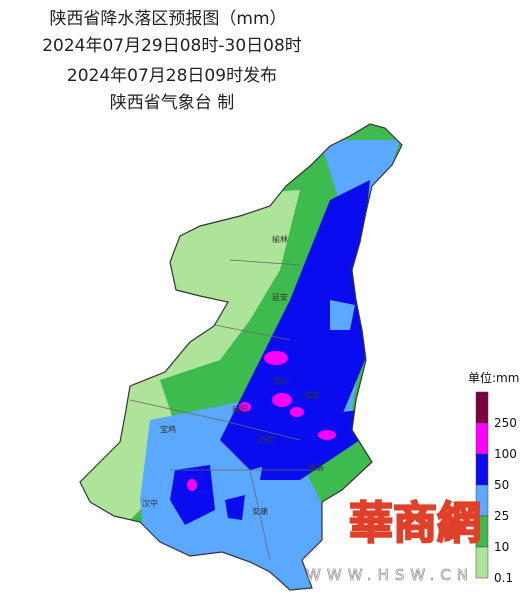 The width and height of the screenshot is (529, 600). What do you see at coordinates (415, 523) in the screenshot?
I see `watermark-logo: 華商網` at bounding box center [415, 523].